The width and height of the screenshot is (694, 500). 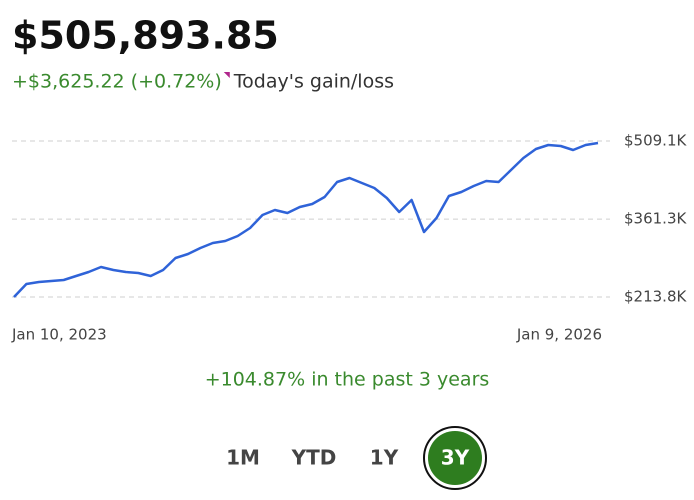 What do you see at coordinates (655, 140) in the screenshot?
I see `y-tick-label: $509.1K` at bounding box center [655, 140].